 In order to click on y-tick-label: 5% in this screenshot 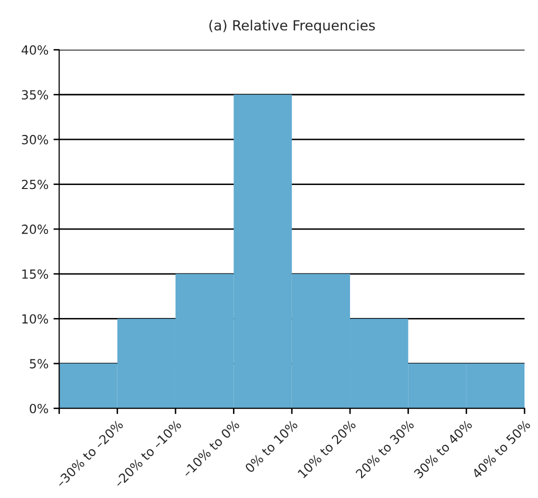, I will do `click(39, 363)`.